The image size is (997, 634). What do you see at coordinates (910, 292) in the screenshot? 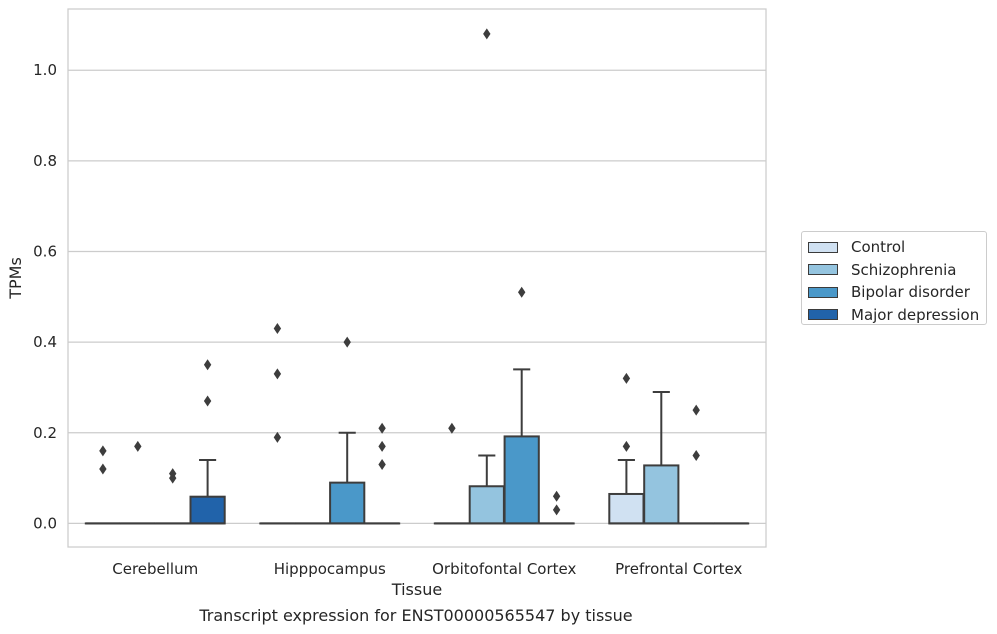
I see `legend-label: Bipolar disorder` at bounding box center [910, 292].